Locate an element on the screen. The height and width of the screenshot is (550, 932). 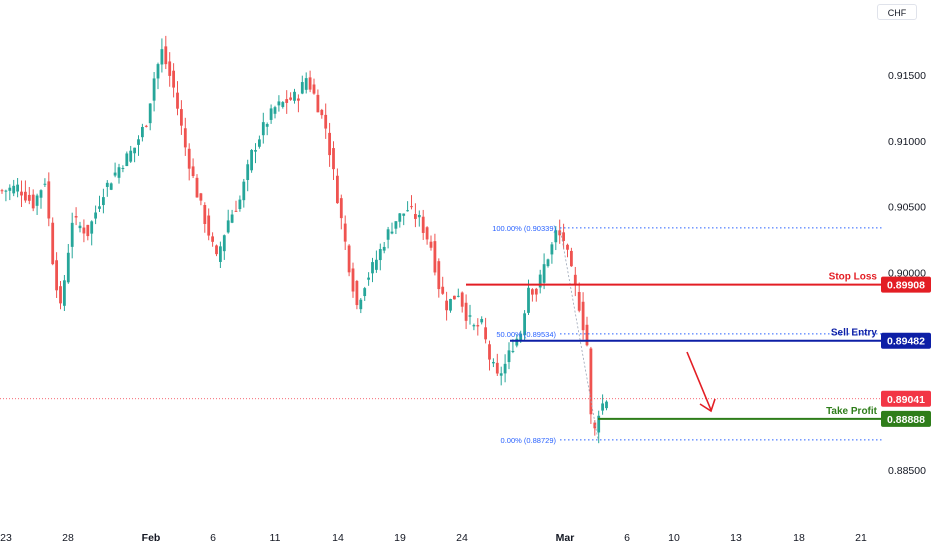
time-tick-label: 23 is located at coordinates (6, 538).